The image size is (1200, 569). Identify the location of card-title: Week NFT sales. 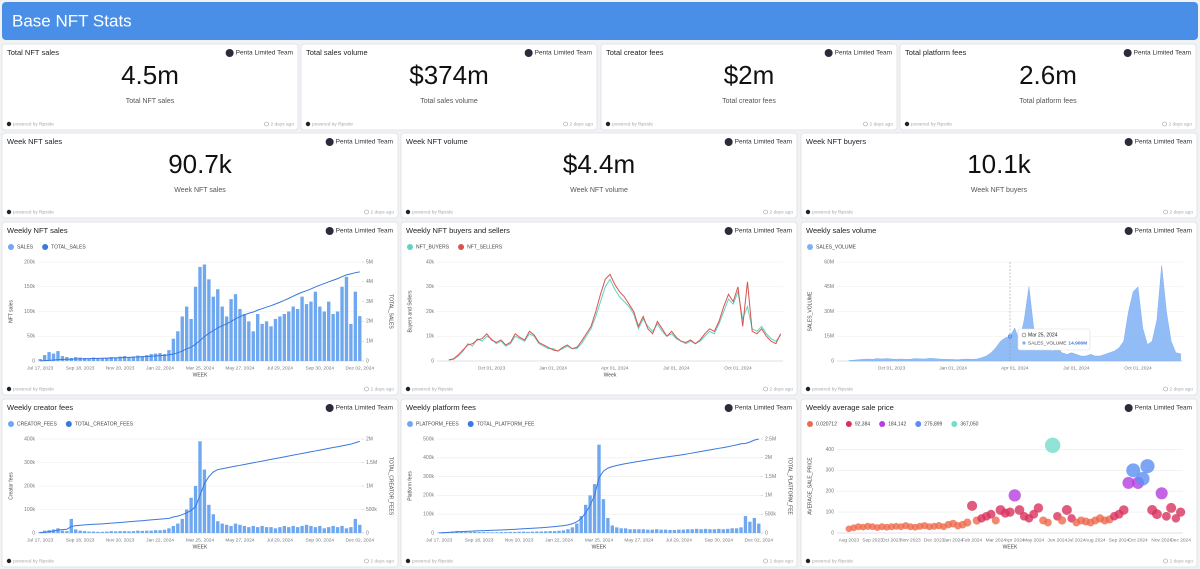
(34, 141).